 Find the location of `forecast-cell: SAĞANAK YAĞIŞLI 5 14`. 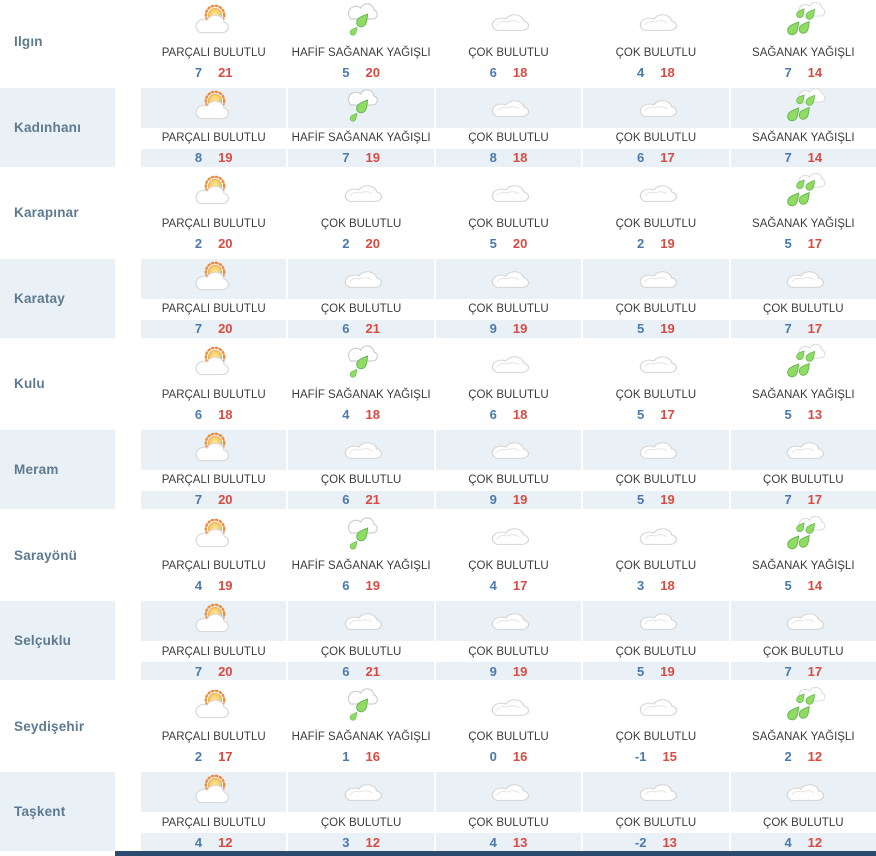

forecast-cell: SAĞANAK YAĞIŞLI 5 14 is located at coordinates (802, 557).